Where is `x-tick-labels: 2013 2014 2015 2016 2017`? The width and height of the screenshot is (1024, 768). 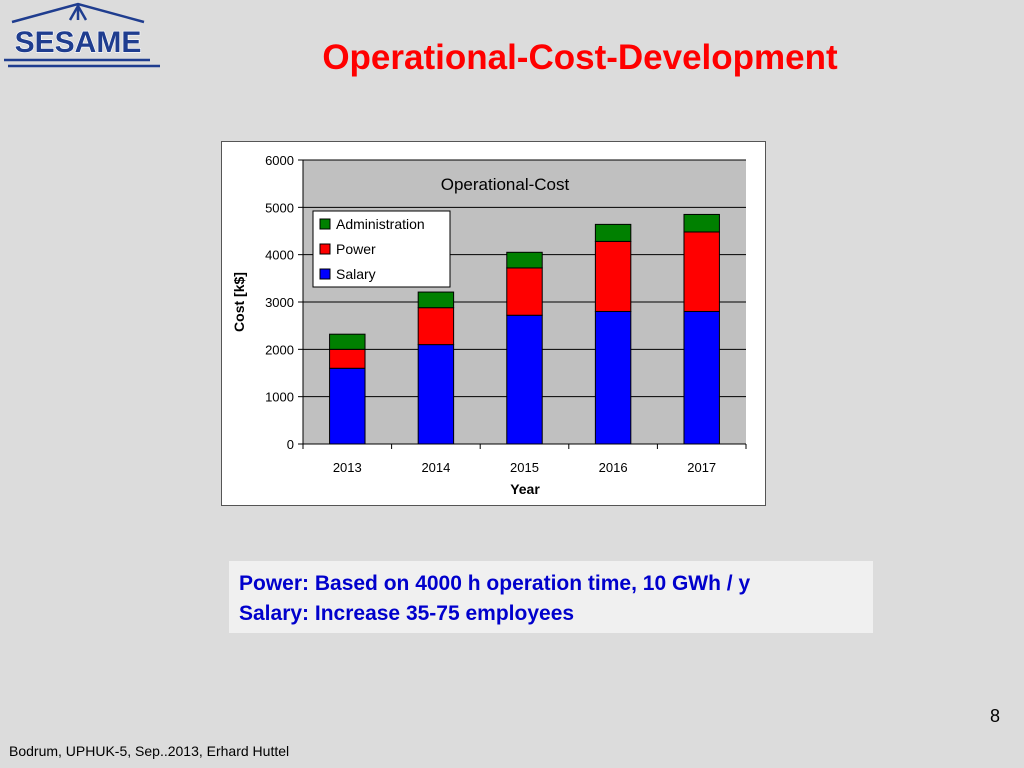
x-tick-labels: 2013 2014 2015 2016 2017 is located at coordinates (524, 459).